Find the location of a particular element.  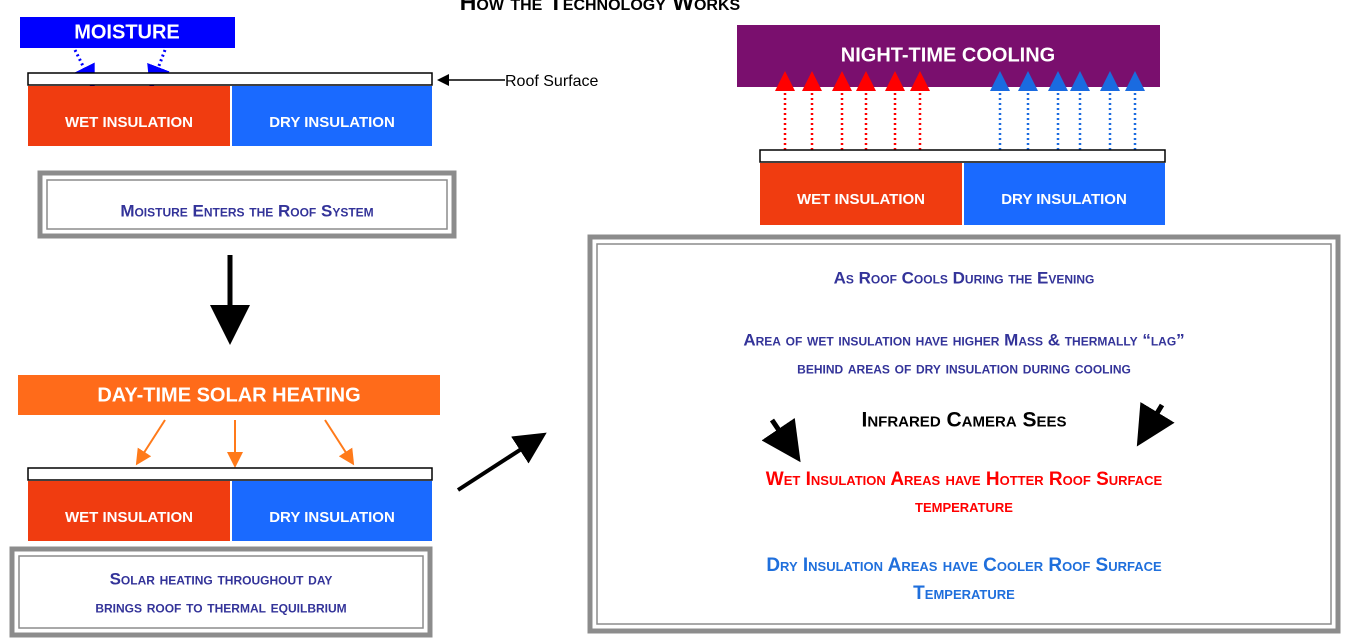

day-label: DAY-TIME SOLAR HEATING is located at coordinates (228, 395).